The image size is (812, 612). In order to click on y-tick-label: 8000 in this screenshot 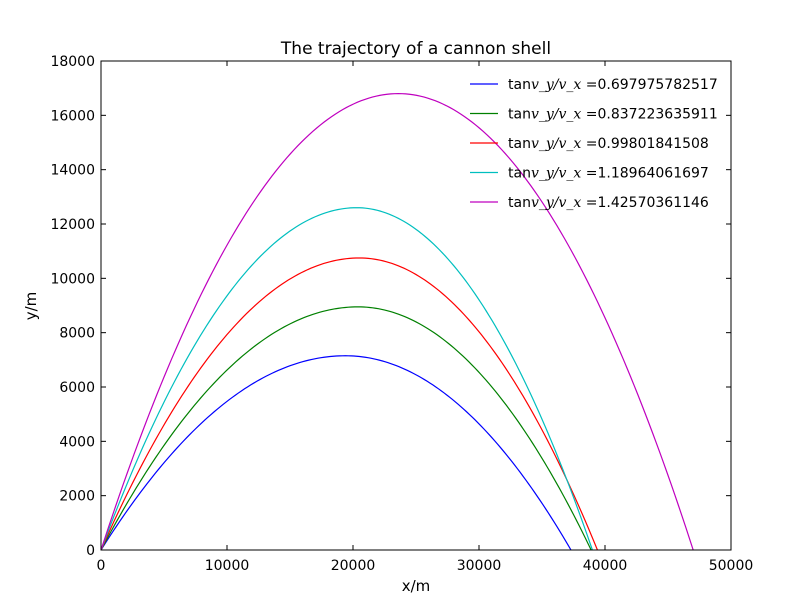, I will do `click(77, 334)`.